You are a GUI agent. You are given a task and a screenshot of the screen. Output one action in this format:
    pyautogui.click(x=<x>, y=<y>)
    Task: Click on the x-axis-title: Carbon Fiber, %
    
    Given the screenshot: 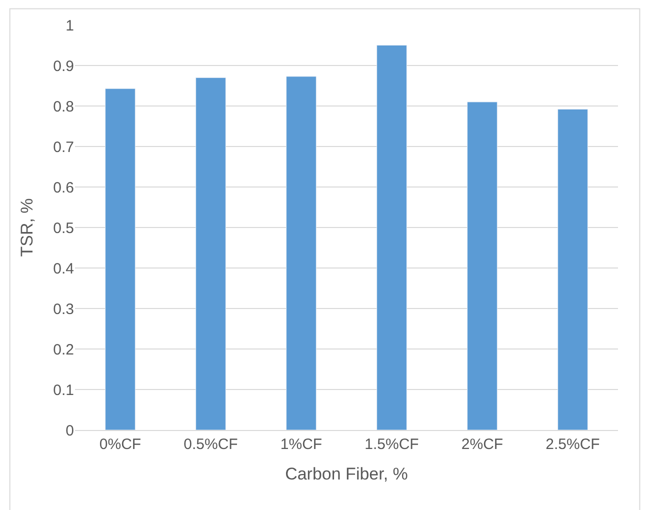 What is the action you would take?
    pyautogui.click(x=346, y=474)
    